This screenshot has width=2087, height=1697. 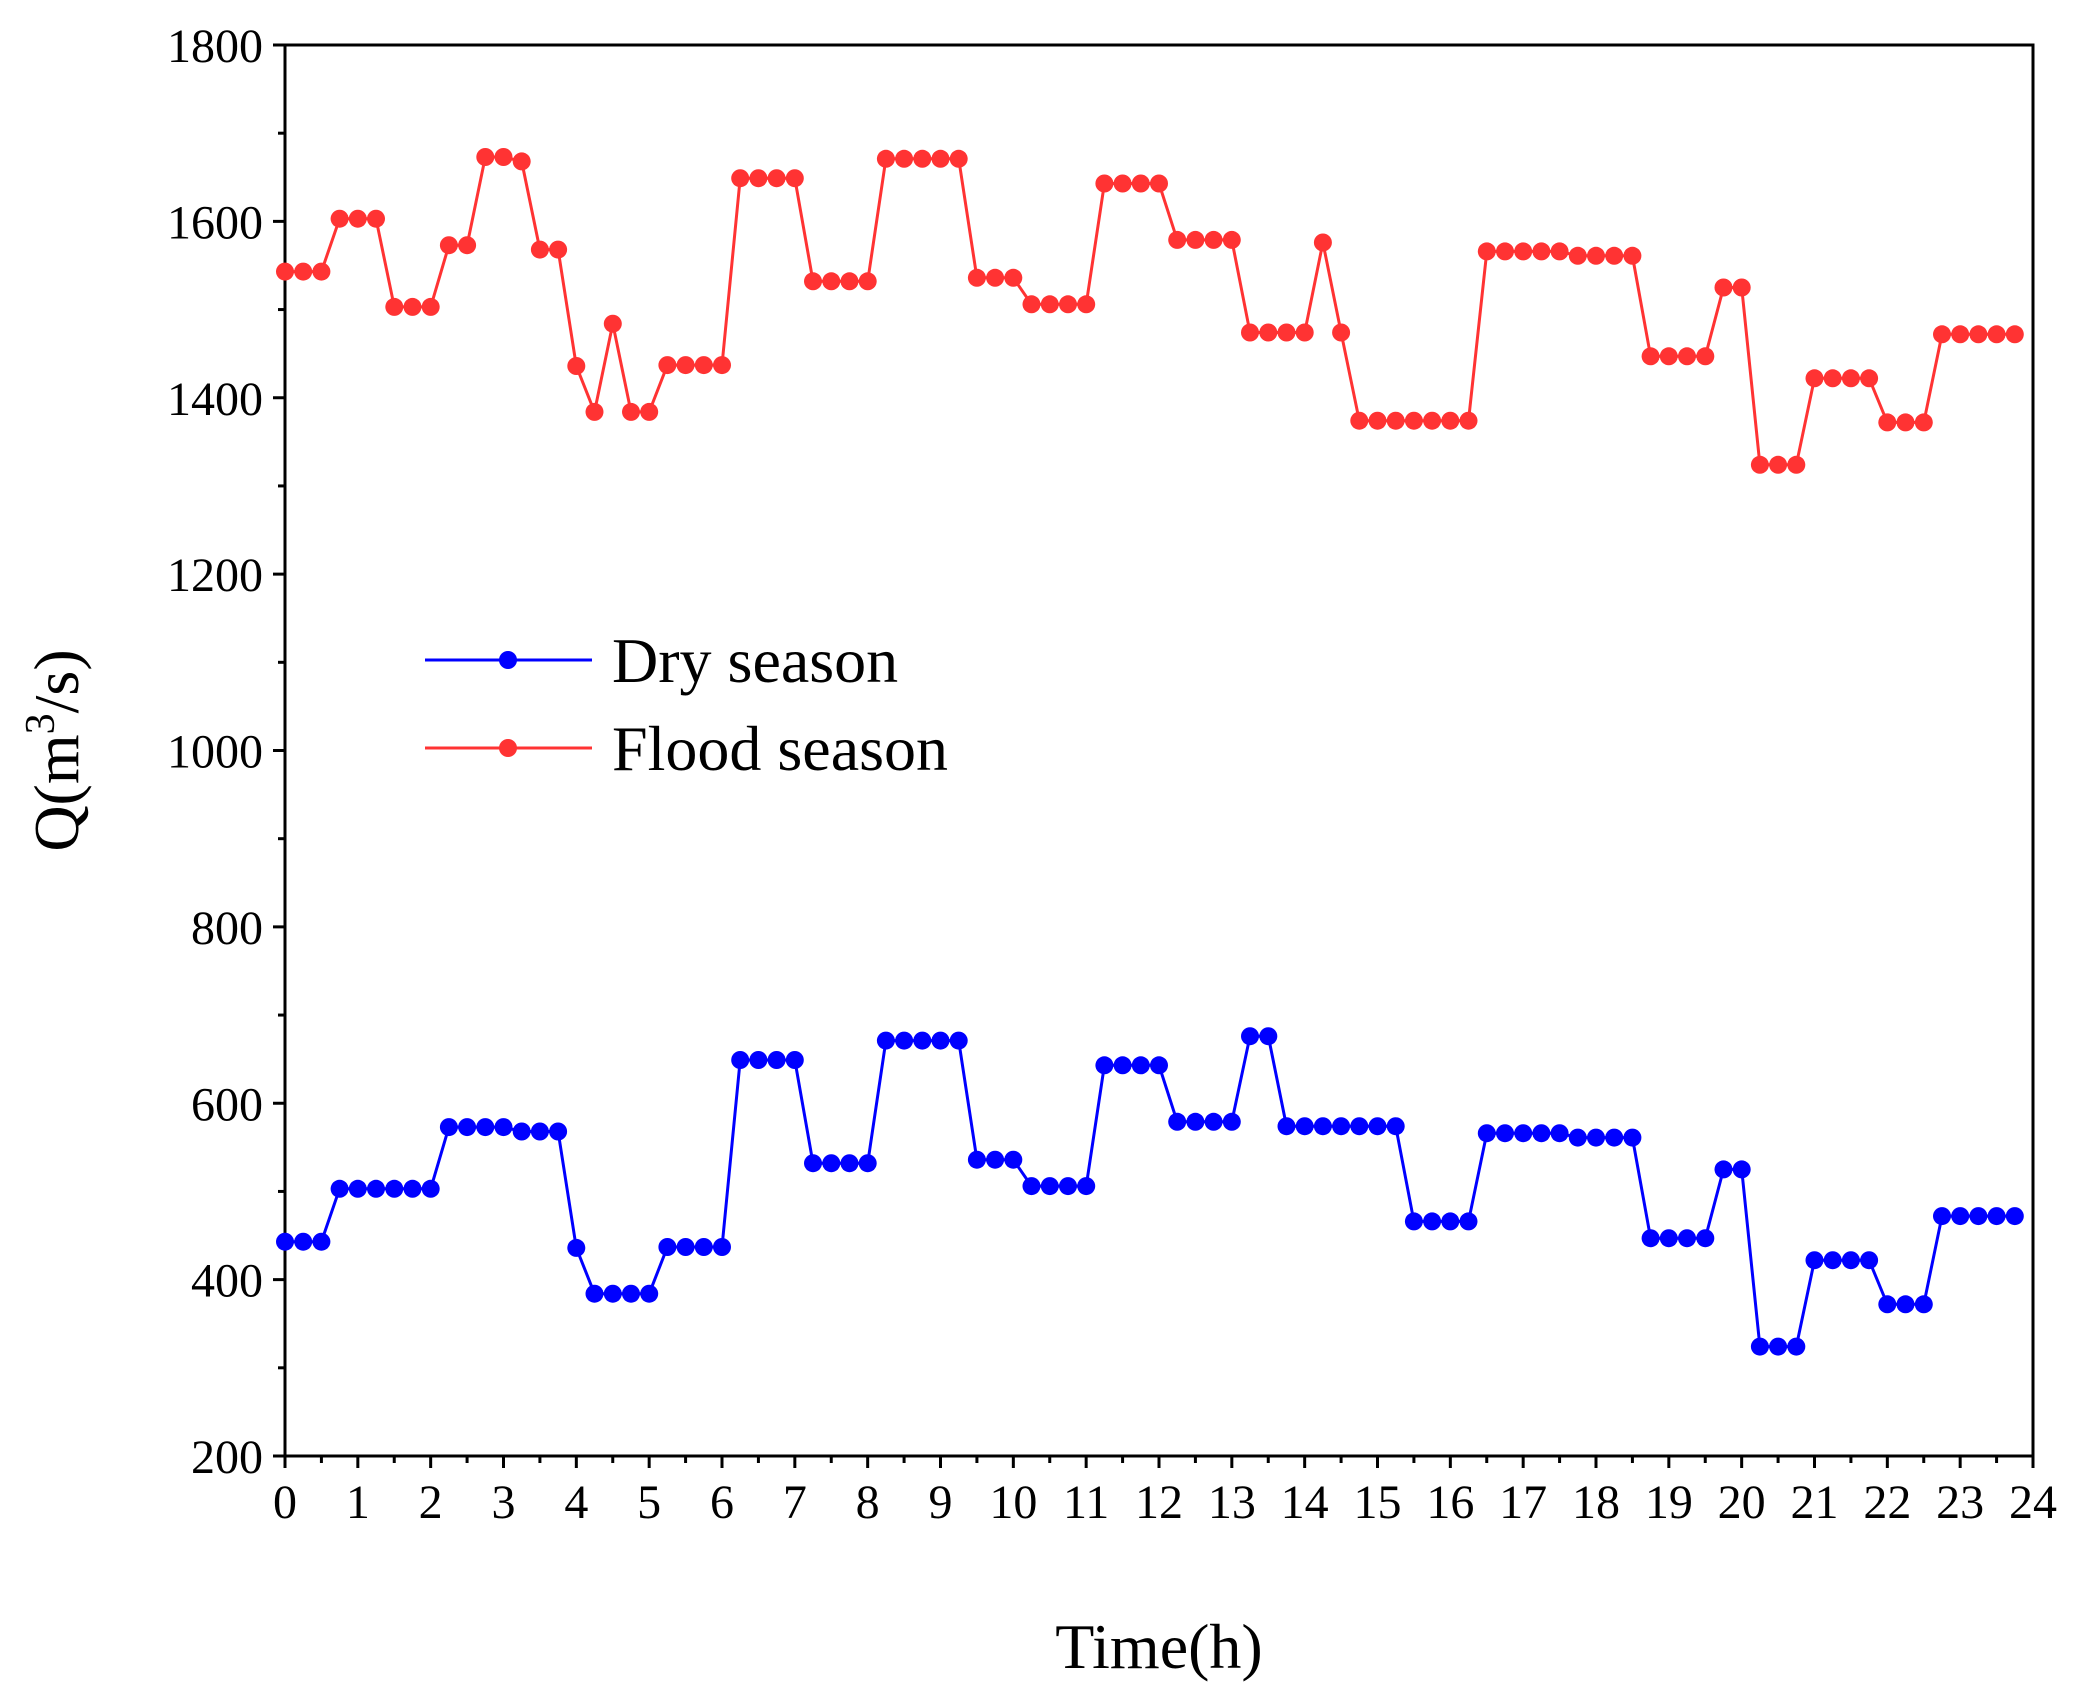 What do you see at coordinates (358, 1502) in the screenshot?
I see `x-tick-label: 1` at bounding box center [358, 1502].